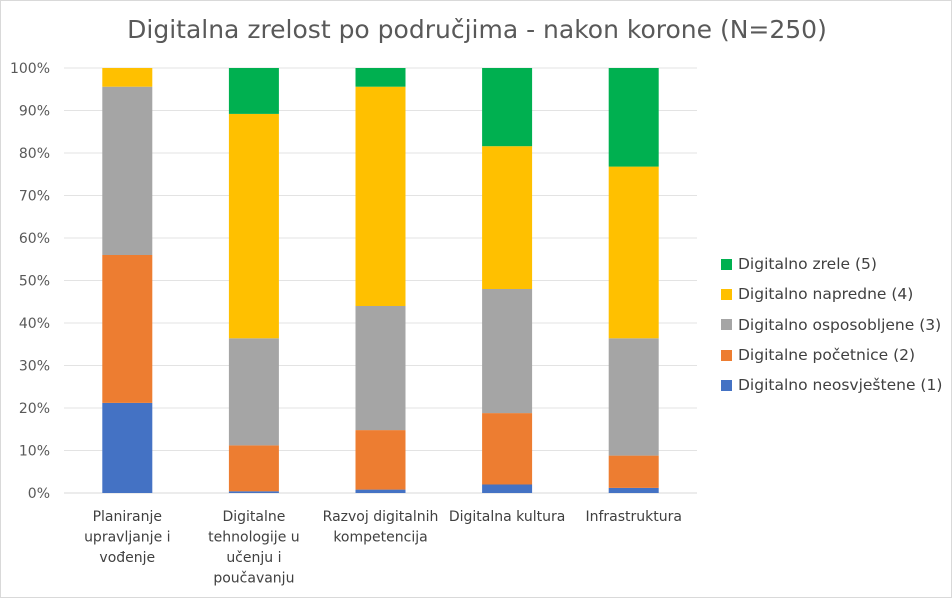 The height and width of the screenshot is (599, 952). I want to click on y-tick-label: 20%, so click(34, 409).